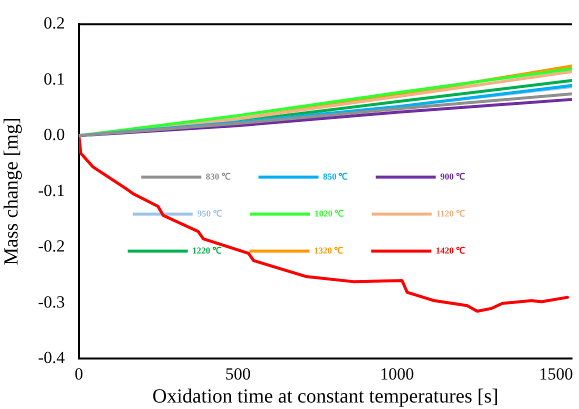 Image resolution: width=579 pixels, height=409 pixels. I want to click on y-tick-label: 0.0, so click(54, 134).